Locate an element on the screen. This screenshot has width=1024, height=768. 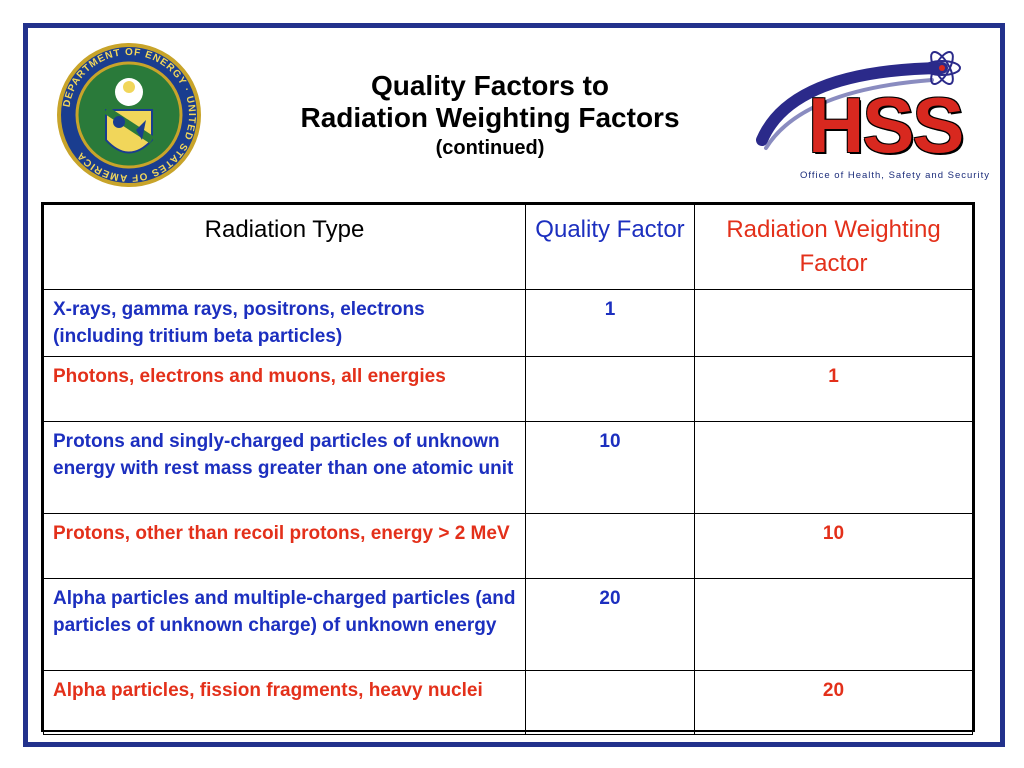
header-radiation-type: Radiation Type is located at coordinates (284, 247).